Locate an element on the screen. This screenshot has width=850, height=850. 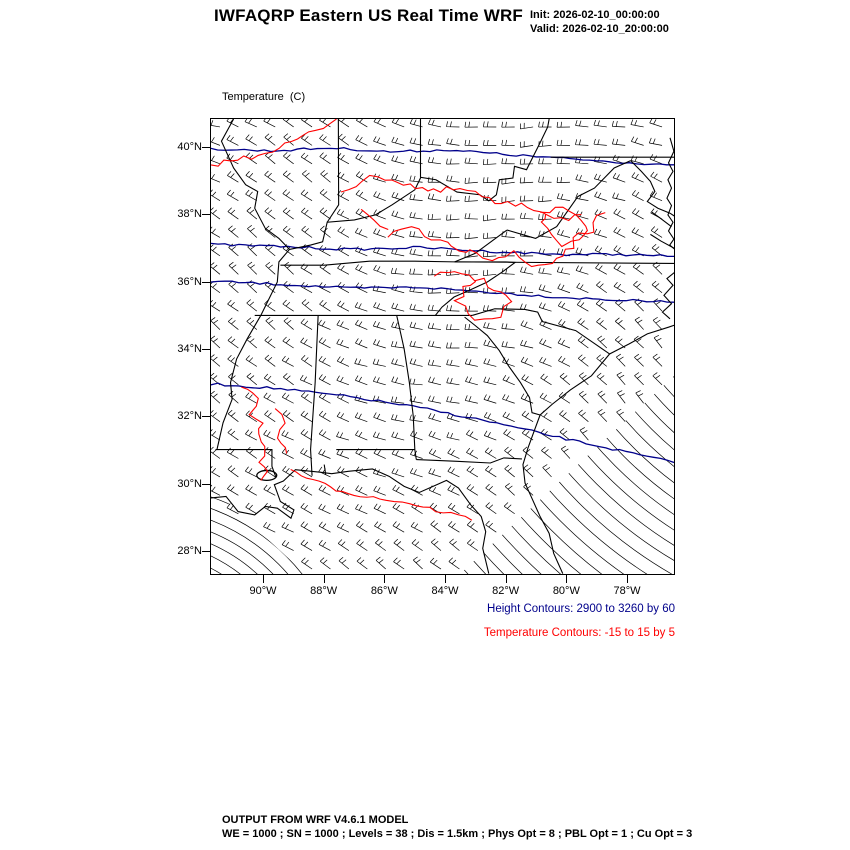
lon-tick-label: 84°W is located at coordinates (445, 591).